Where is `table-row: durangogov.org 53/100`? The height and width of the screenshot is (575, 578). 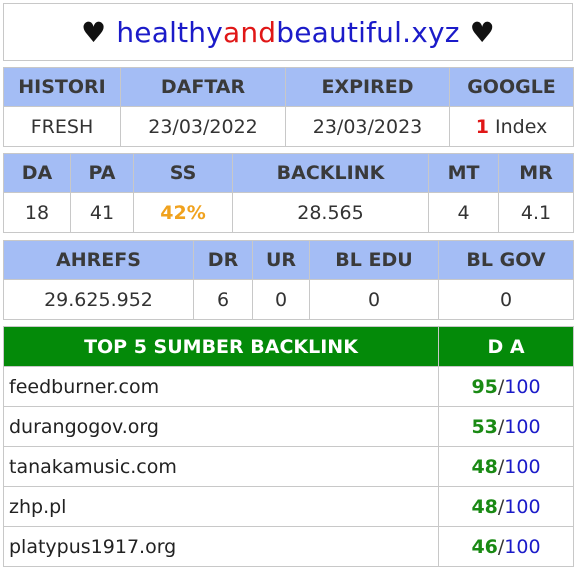
table-row: durangogov.org 53/100 is located at coordinates (288, 426).